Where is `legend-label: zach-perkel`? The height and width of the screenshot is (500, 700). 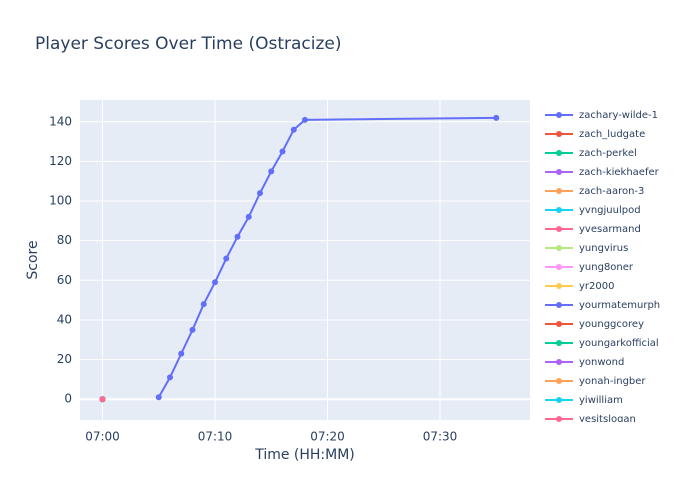 legend-label: zach-perkel is located at coordinates (608, 153).